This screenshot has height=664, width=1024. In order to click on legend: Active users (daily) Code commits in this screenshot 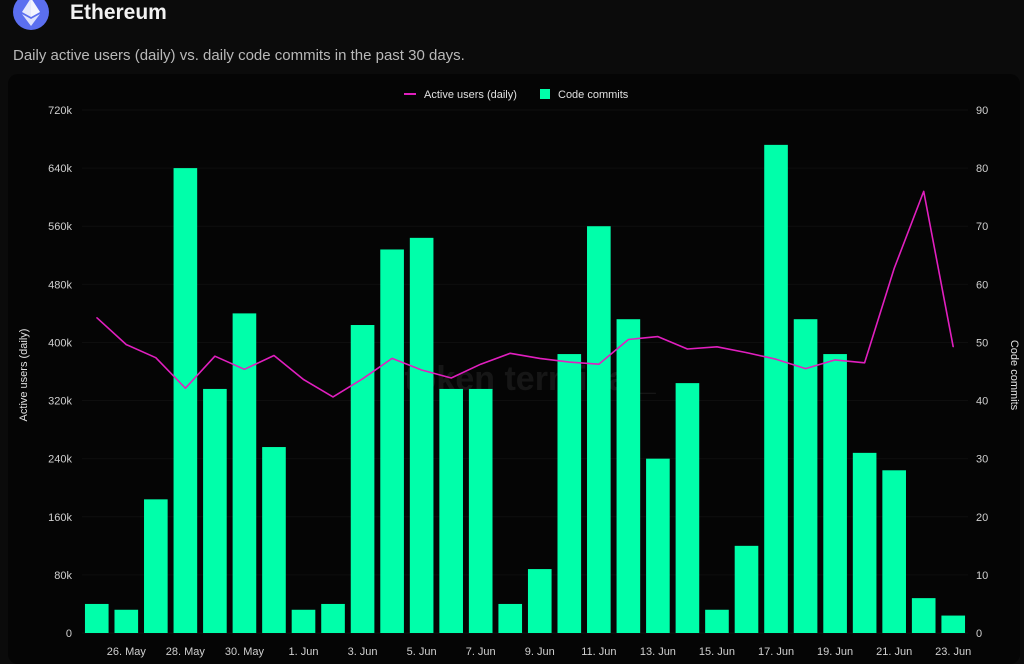, I will do `click(516, 95)`.